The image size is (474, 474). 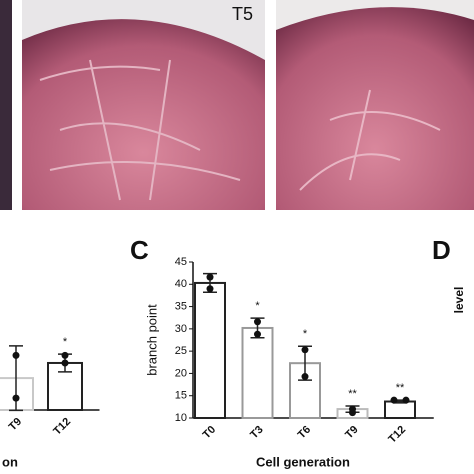 What do you see at coordinates (139, 250) in the screenshot?
I see `panel-label: C` at bounding box center [139, 250].